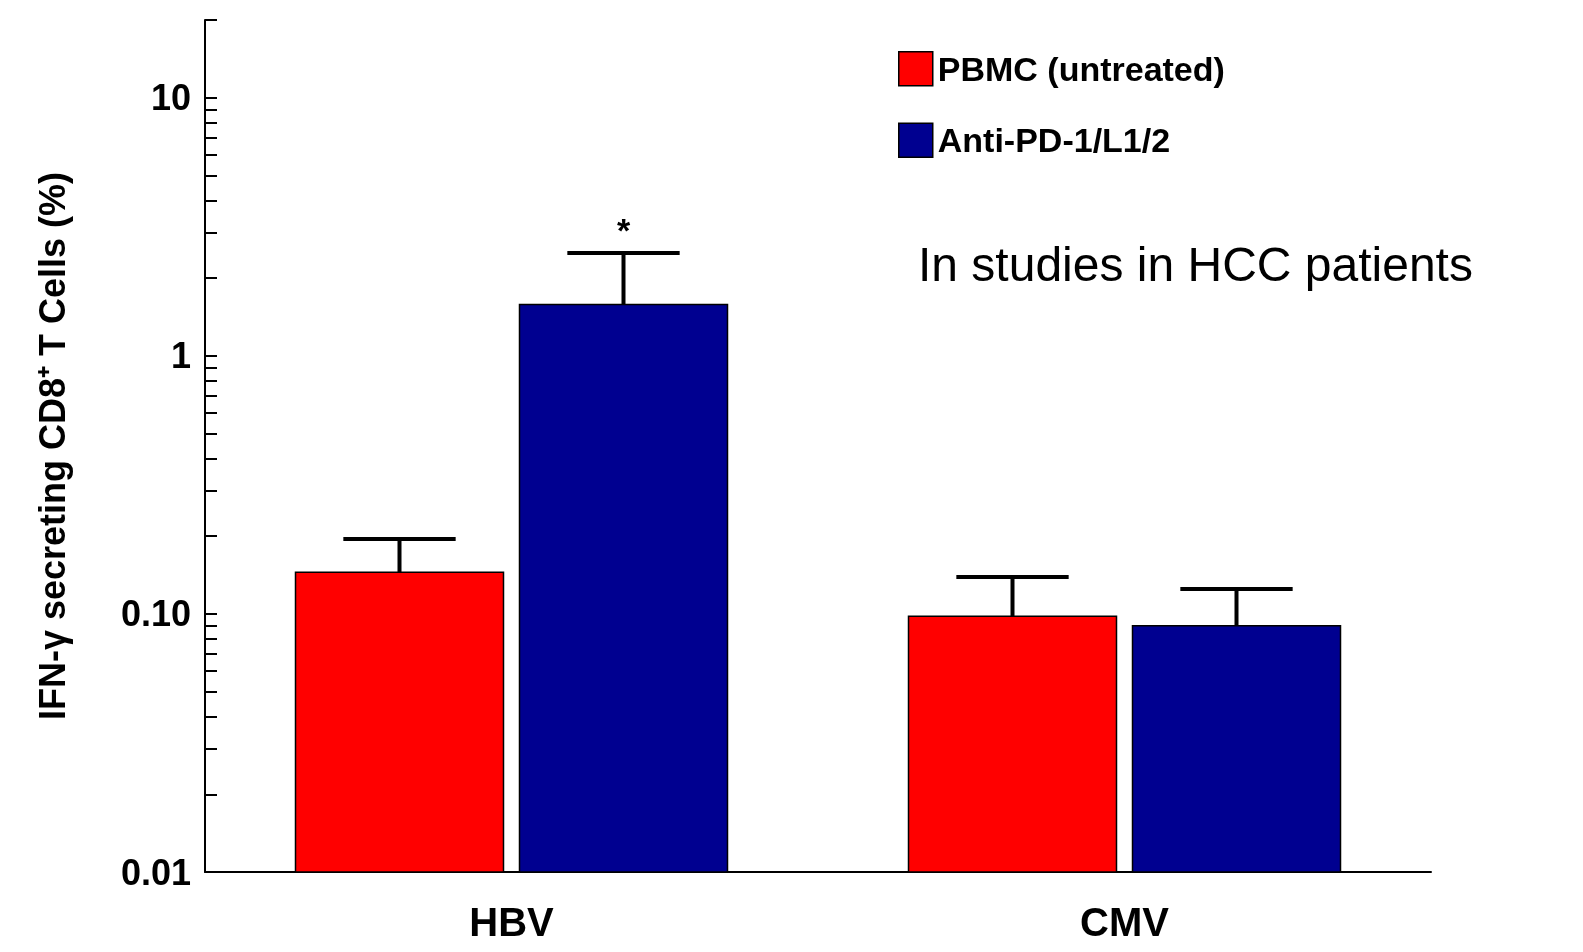 The width and height of the screenshot is (1583, 952). What do you see at coordinates (170, 98) in the screenshot?
I see `y-tick-label: 10` at bounding box center [170, 98].